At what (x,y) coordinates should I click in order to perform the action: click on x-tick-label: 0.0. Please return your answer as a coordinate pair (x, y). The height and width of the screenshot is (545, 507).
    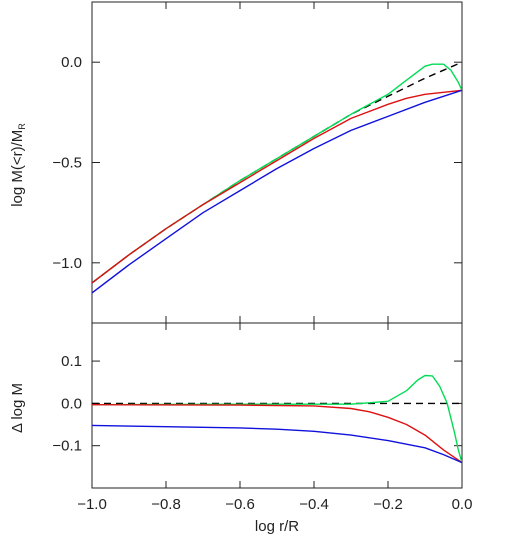
    Looking at the image, I should click on (462, 504).